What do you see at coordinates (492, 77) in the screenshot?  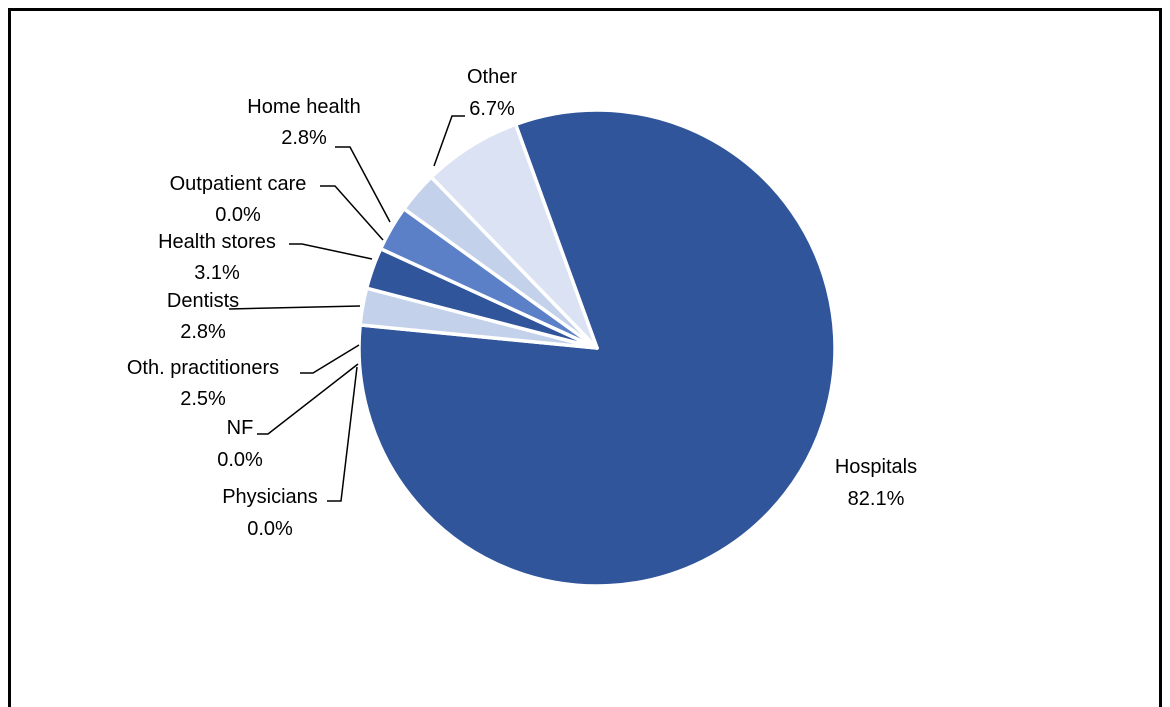 I see `label-other-name: Other` at bounding box center [492, 77].